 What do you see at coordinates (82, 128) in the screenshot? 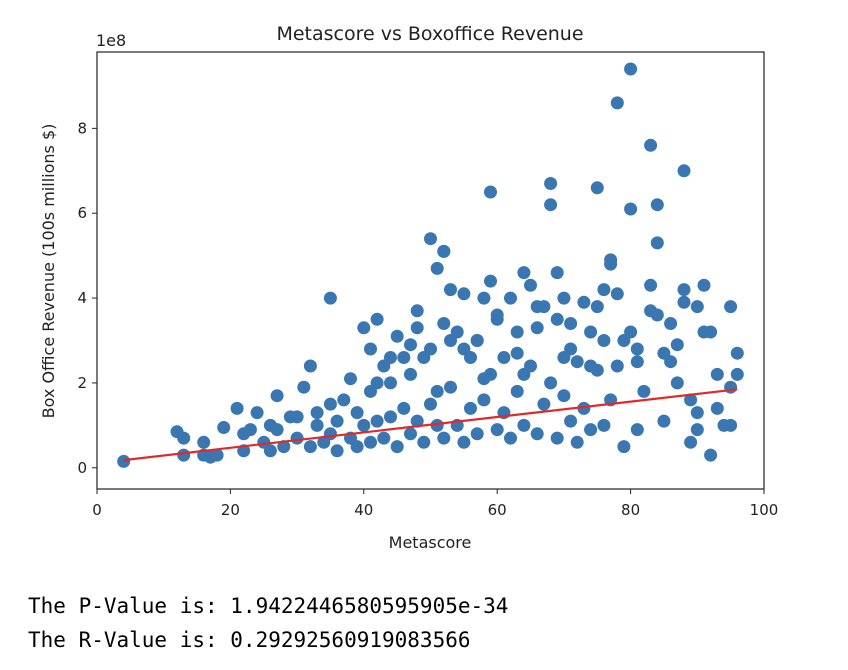
I see `y-tick-label: 8` at bounding box center [82, 128].